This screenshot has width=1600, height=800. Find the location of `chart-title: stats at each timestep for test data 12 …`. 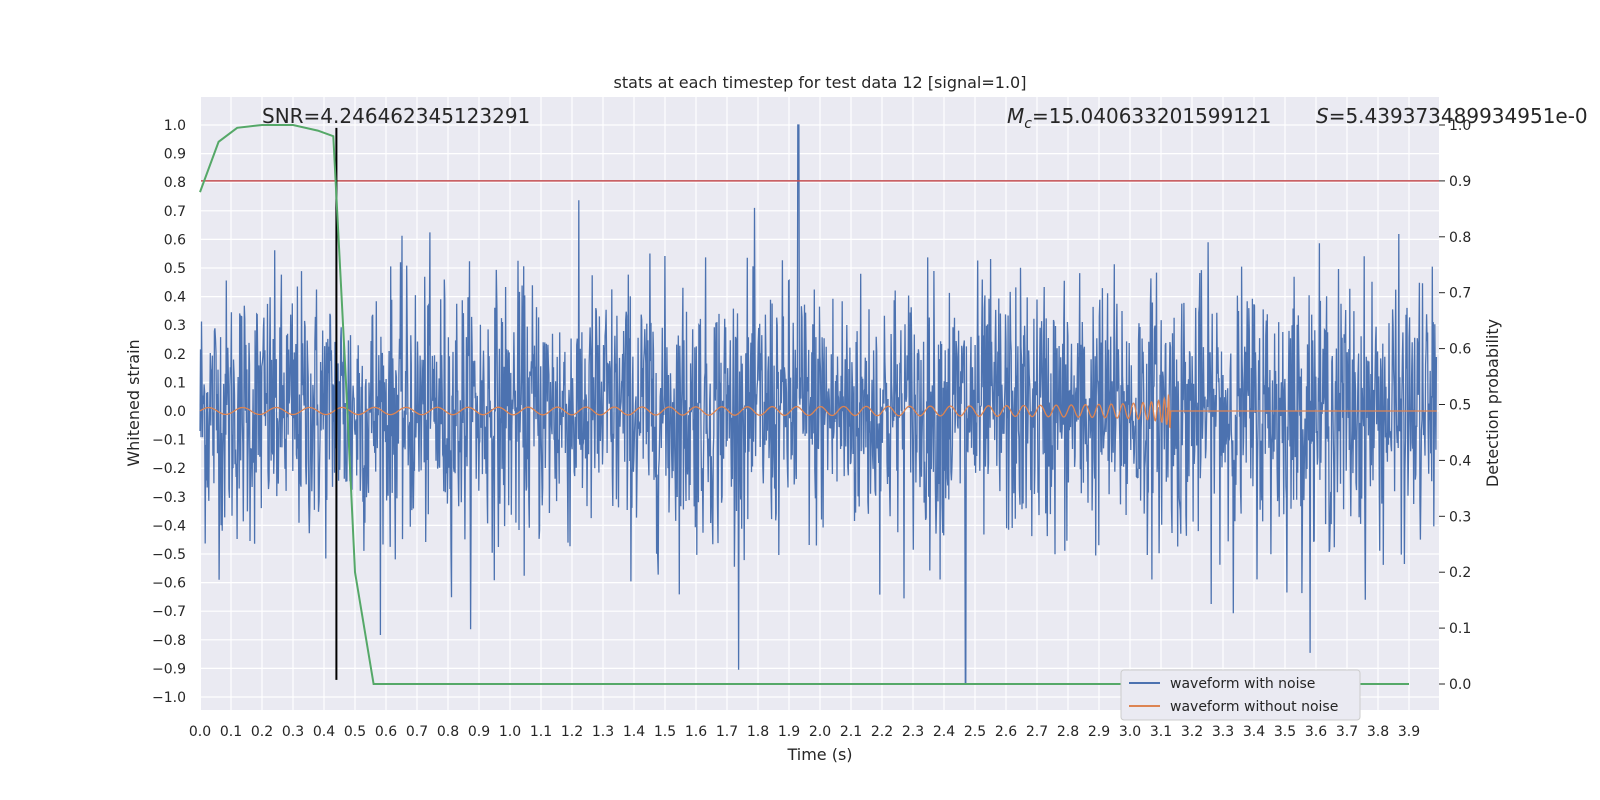

chart-title: stats at each timestep for test data 12 … is located at coordinates (820, 82).